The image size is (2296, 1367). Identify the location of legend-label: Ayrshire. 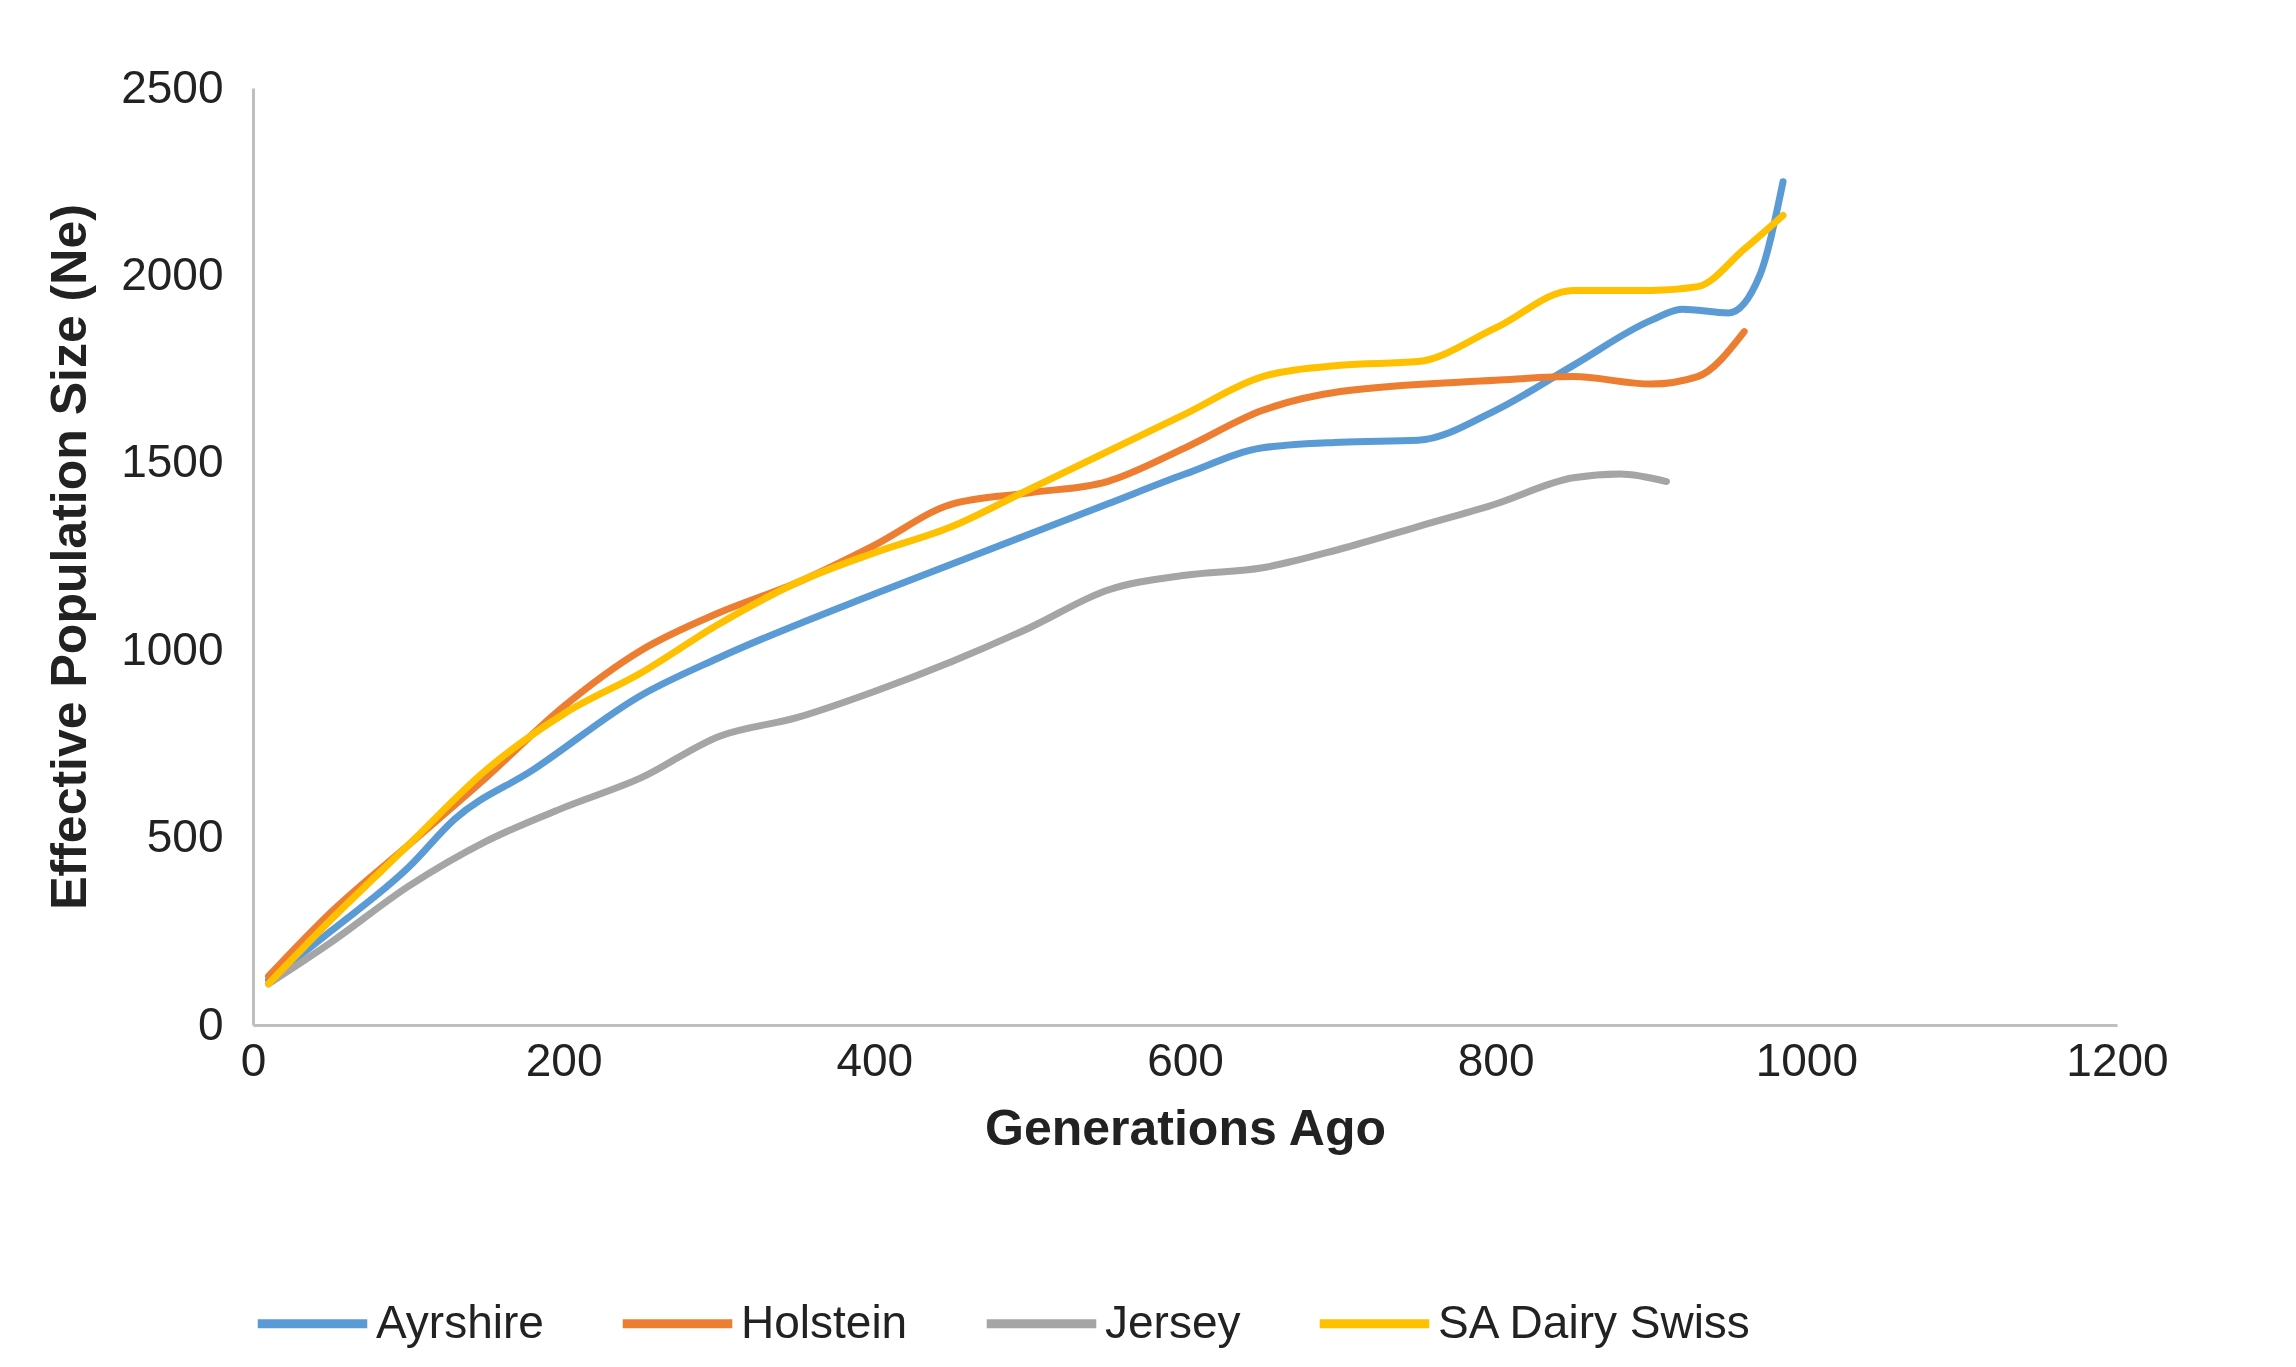
(460, 1321).